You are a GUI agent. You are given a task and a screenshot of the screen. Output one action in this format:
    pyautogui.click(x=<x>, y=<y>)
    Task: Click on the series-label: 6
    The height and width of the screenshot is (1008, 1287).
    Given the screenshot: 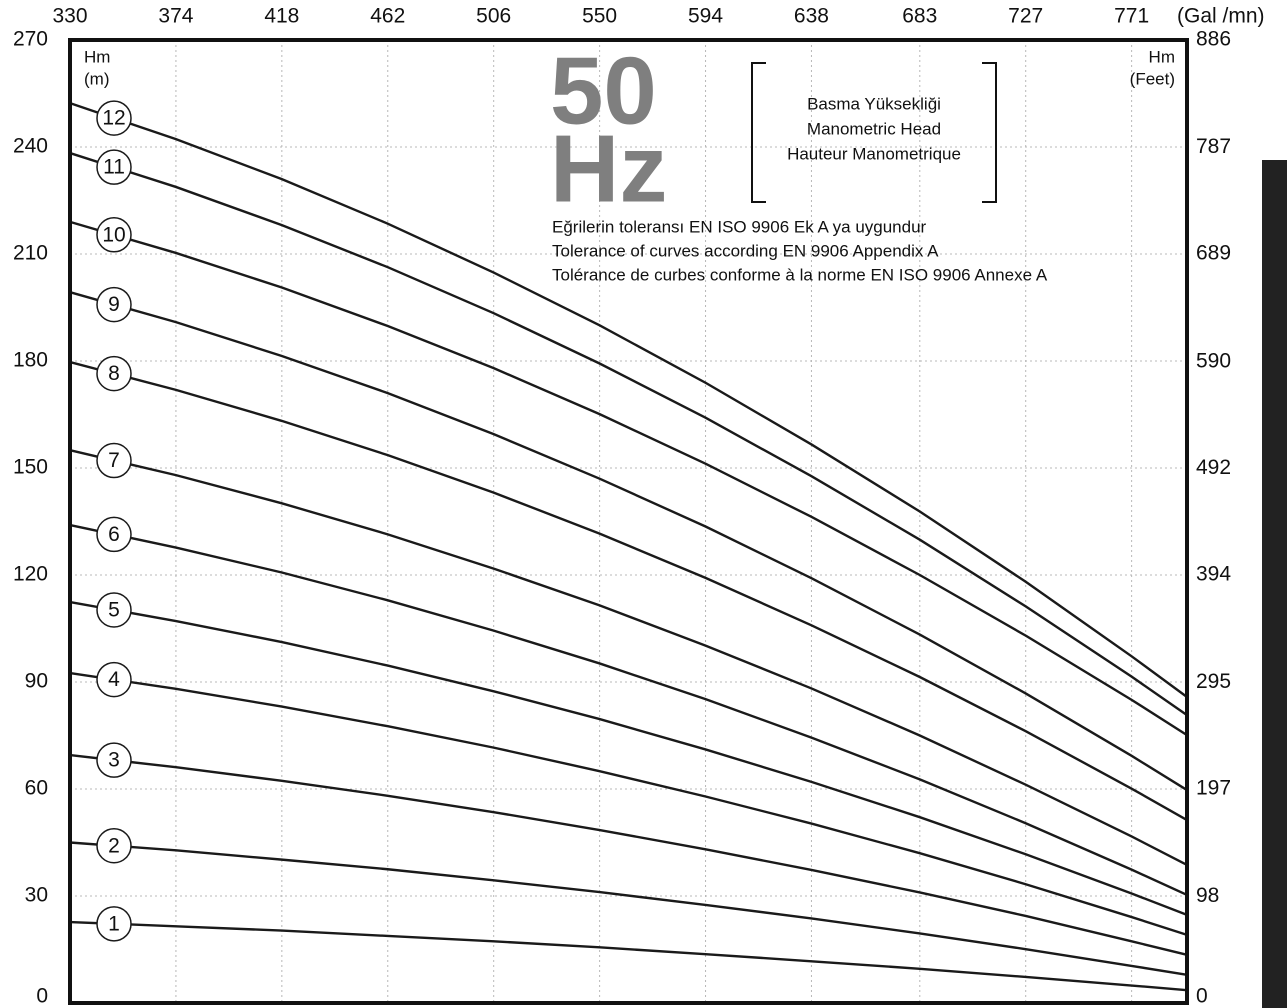 What is the action you would take?
    pyautogui.click(x=114, y=534)
    